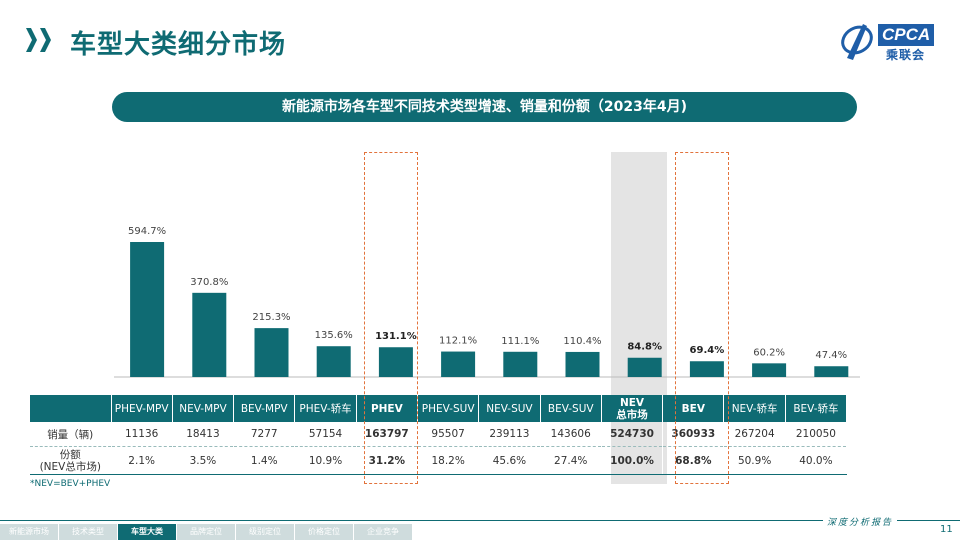  I want to click on highlight-box-phev, so click(391, 318).